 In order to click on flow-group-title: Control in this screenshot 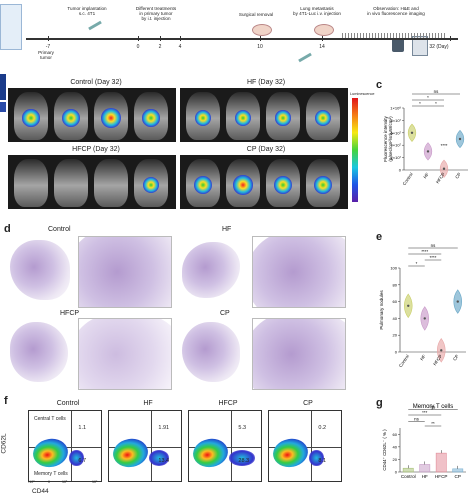, I will do `click(68, 403)`.